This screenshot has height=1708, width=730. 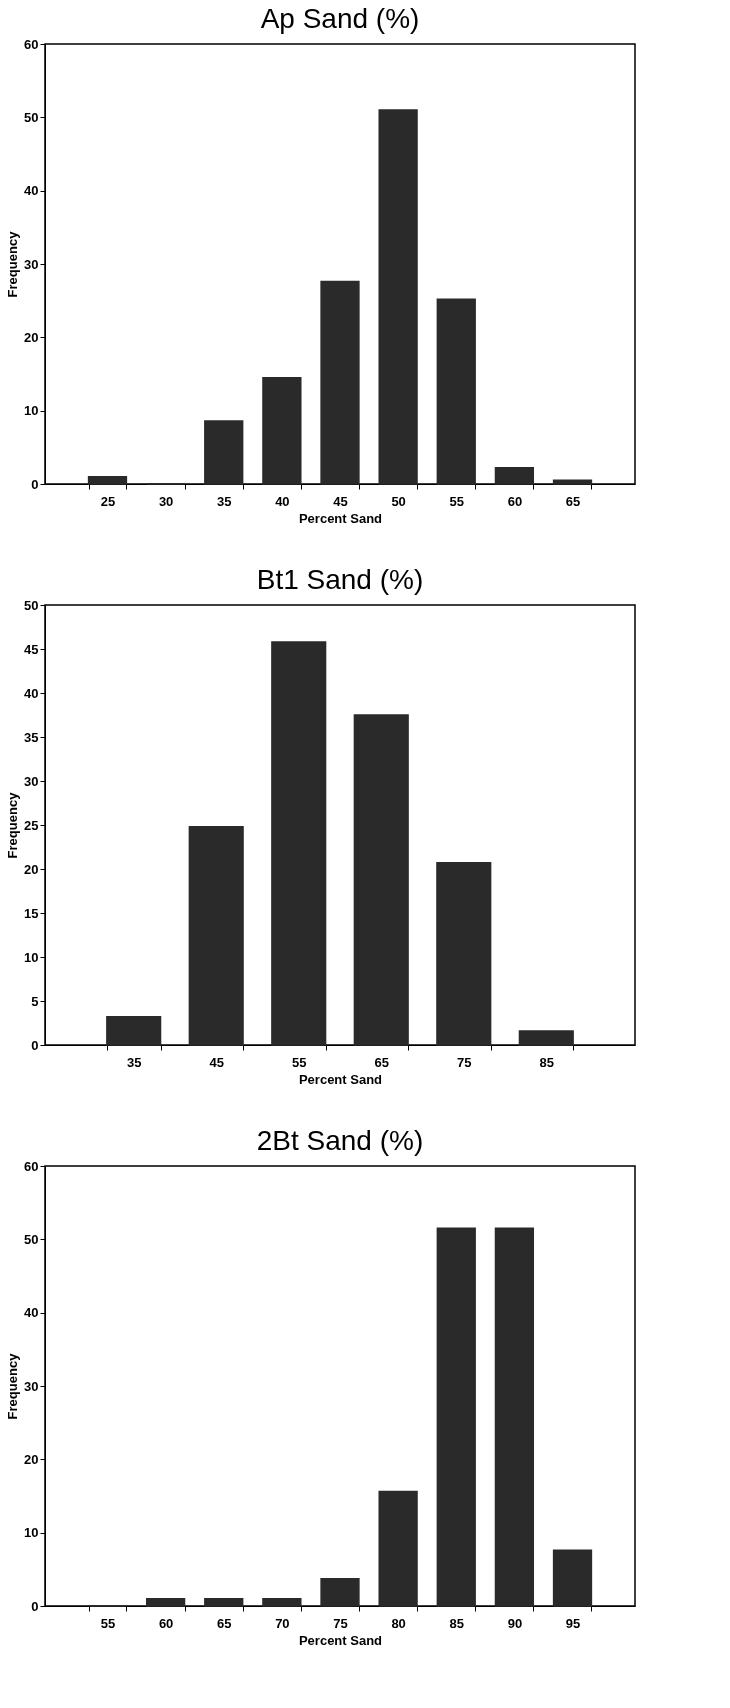 What do you see at coordinates (282, 1623) in the screenshot?
I see `x-tick-label: 70` at bounding box center [282, 1623].